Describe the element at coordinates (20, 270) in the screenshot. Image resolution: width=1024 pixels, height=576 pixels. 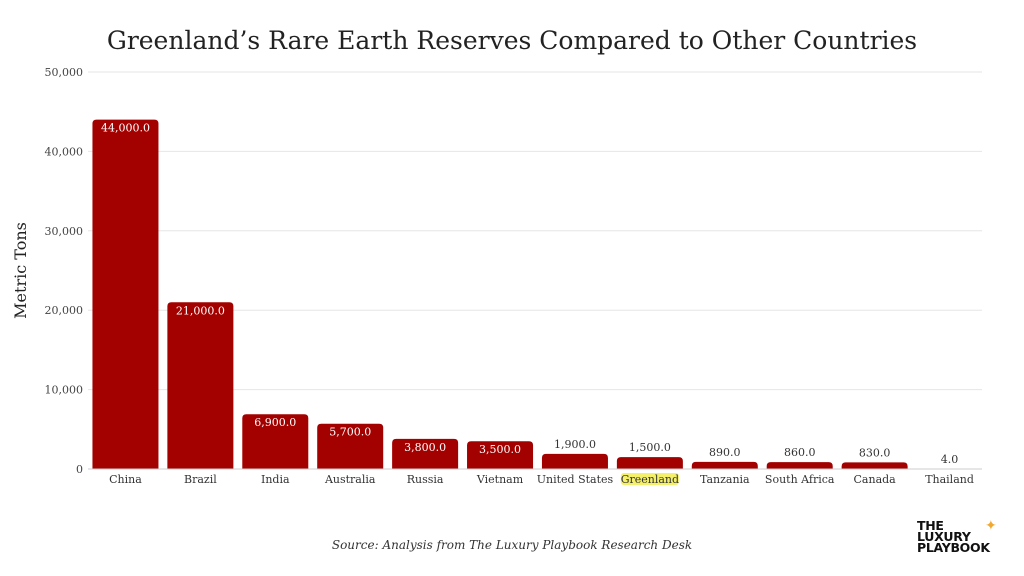
I see `y-axis-label: Metric Tons` at that location.